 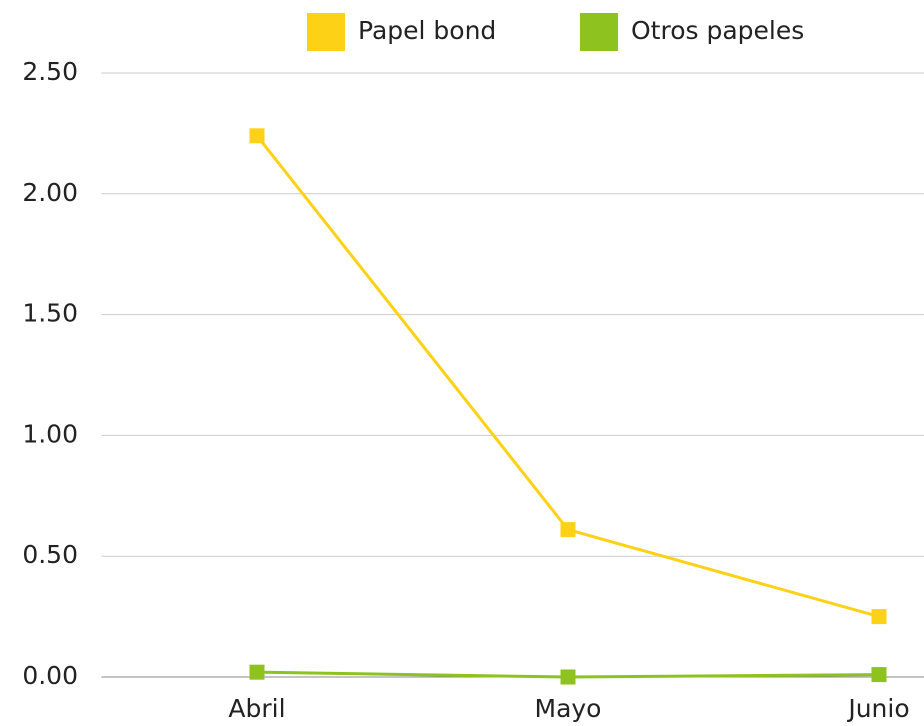 I want to click on x-tick-label: Junio, so click(x=877, y=708).